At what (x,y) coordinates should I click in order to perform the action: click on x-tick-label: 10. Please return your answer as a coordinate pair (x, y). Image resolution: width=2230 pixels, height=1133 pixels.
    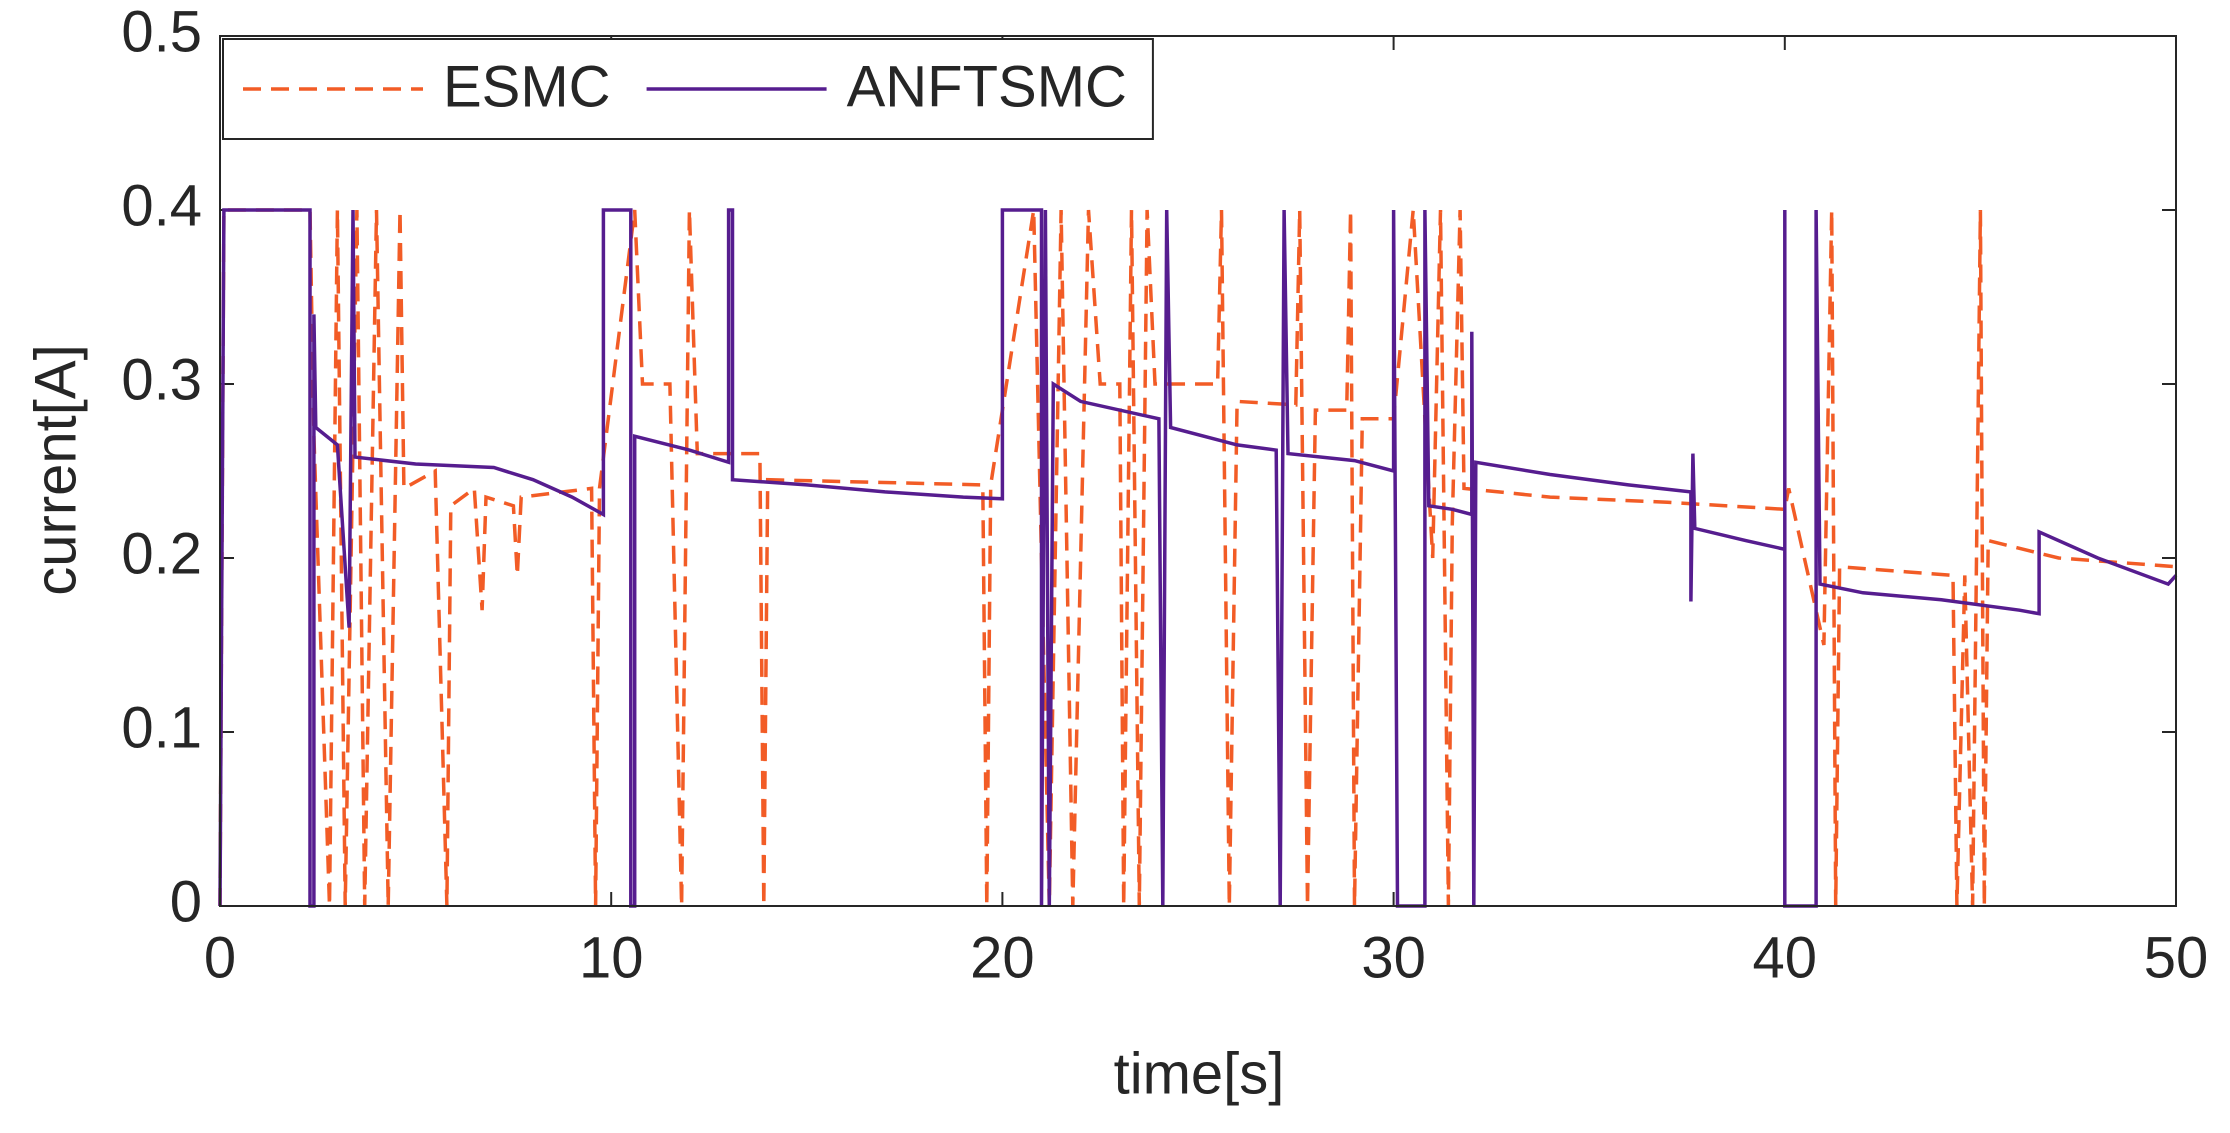
    Looking at the image, I should click on (611, 957).